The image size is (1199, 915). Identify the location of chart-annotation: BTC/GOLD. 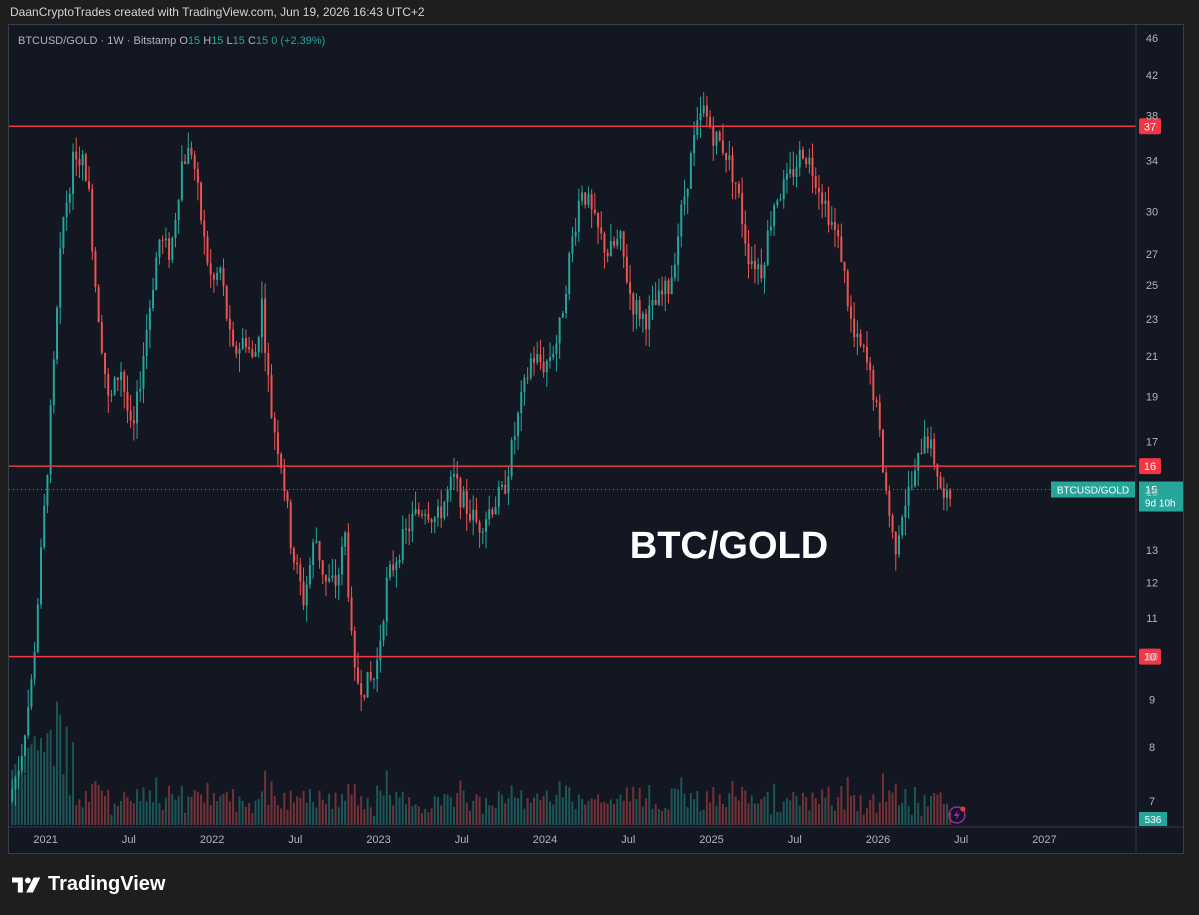
(729, 546).